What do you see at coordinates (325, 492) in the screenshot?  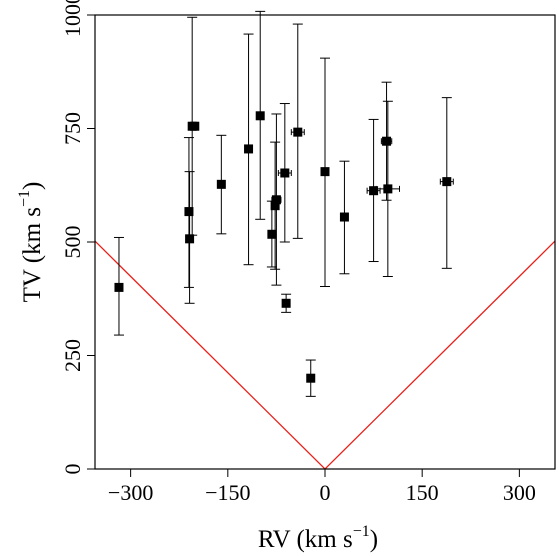 I see `x-tick-label: 0` at bounding box center [325, 492].